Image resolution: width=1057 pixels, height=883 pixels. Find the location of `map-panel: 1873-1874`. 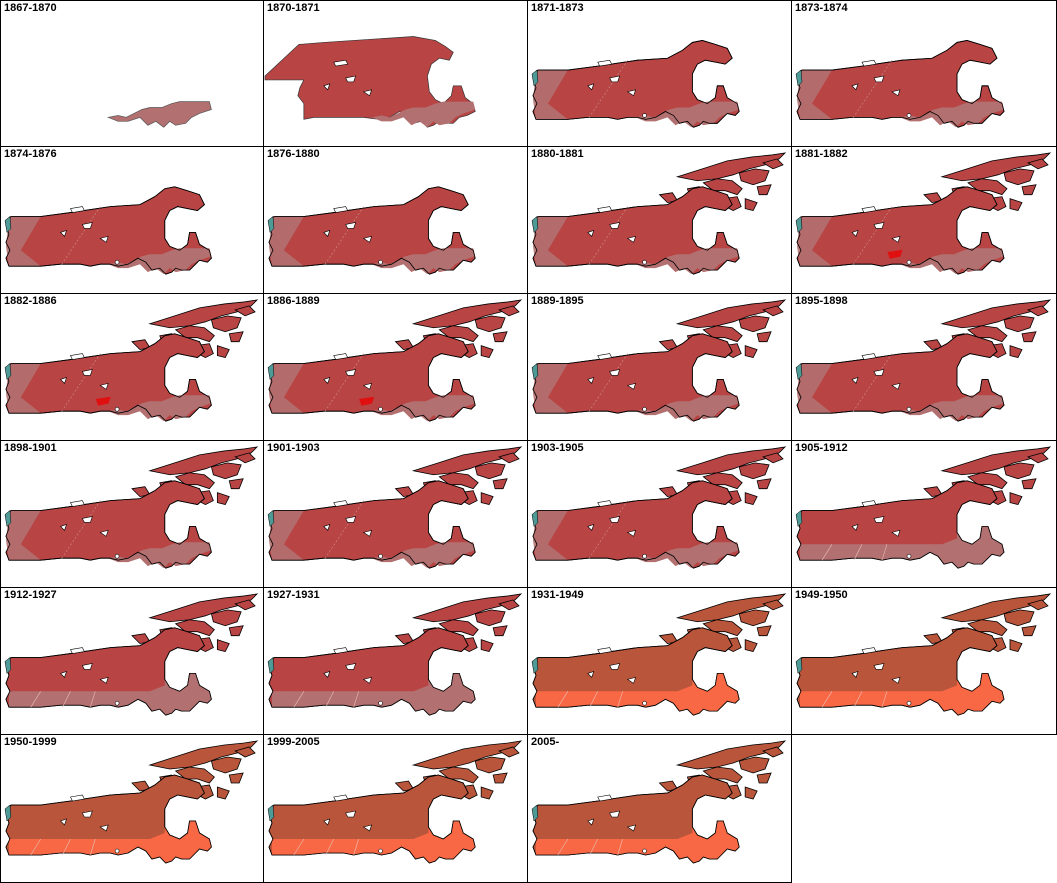

map-panel: 1873-1874 is located at coordinates (924, 73).